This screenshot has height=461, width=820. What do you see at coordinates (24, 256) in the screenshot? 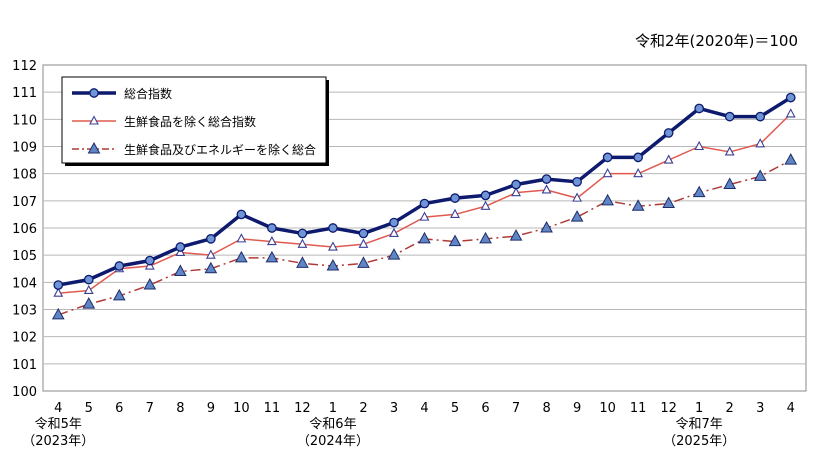
I see `y-tick-label: 105` at bounding box center [24, 256].